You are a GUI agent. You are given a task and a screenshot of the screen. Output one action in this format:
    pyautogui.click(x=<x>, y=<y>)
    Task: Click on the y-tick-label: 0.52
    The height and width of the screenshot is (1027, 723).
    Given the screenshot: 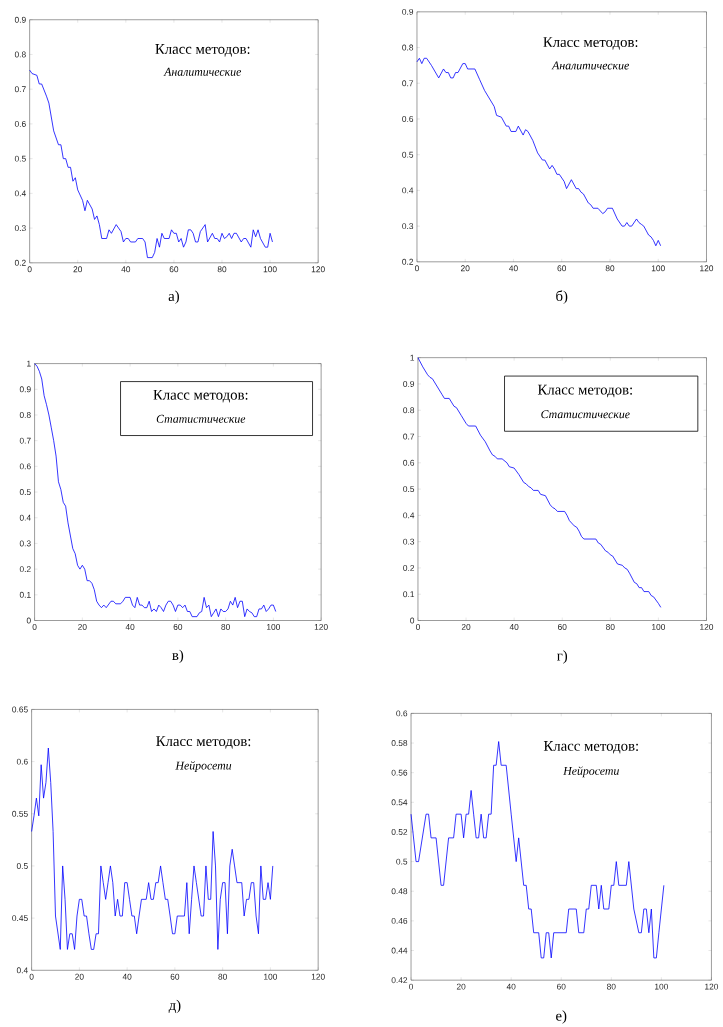 What is the action you would take?
    pyautogui.click(x=399, y=832)
    